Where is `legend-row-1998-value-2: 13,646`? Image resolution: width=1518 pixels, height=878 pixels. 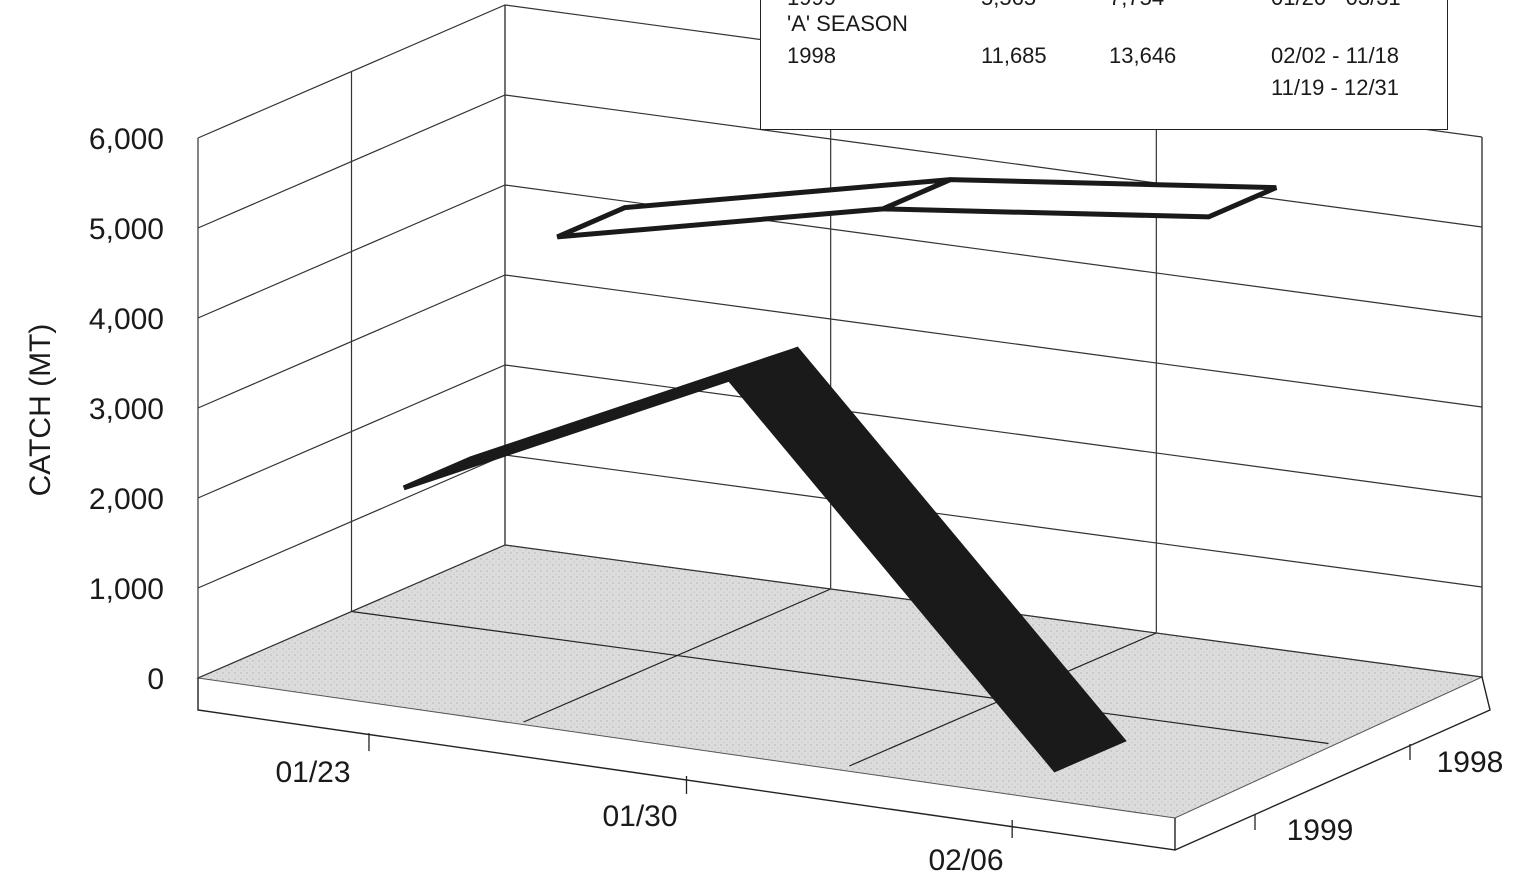
legend-row-1998-value-2: 13,646 is located at coordinates (1143, 55).